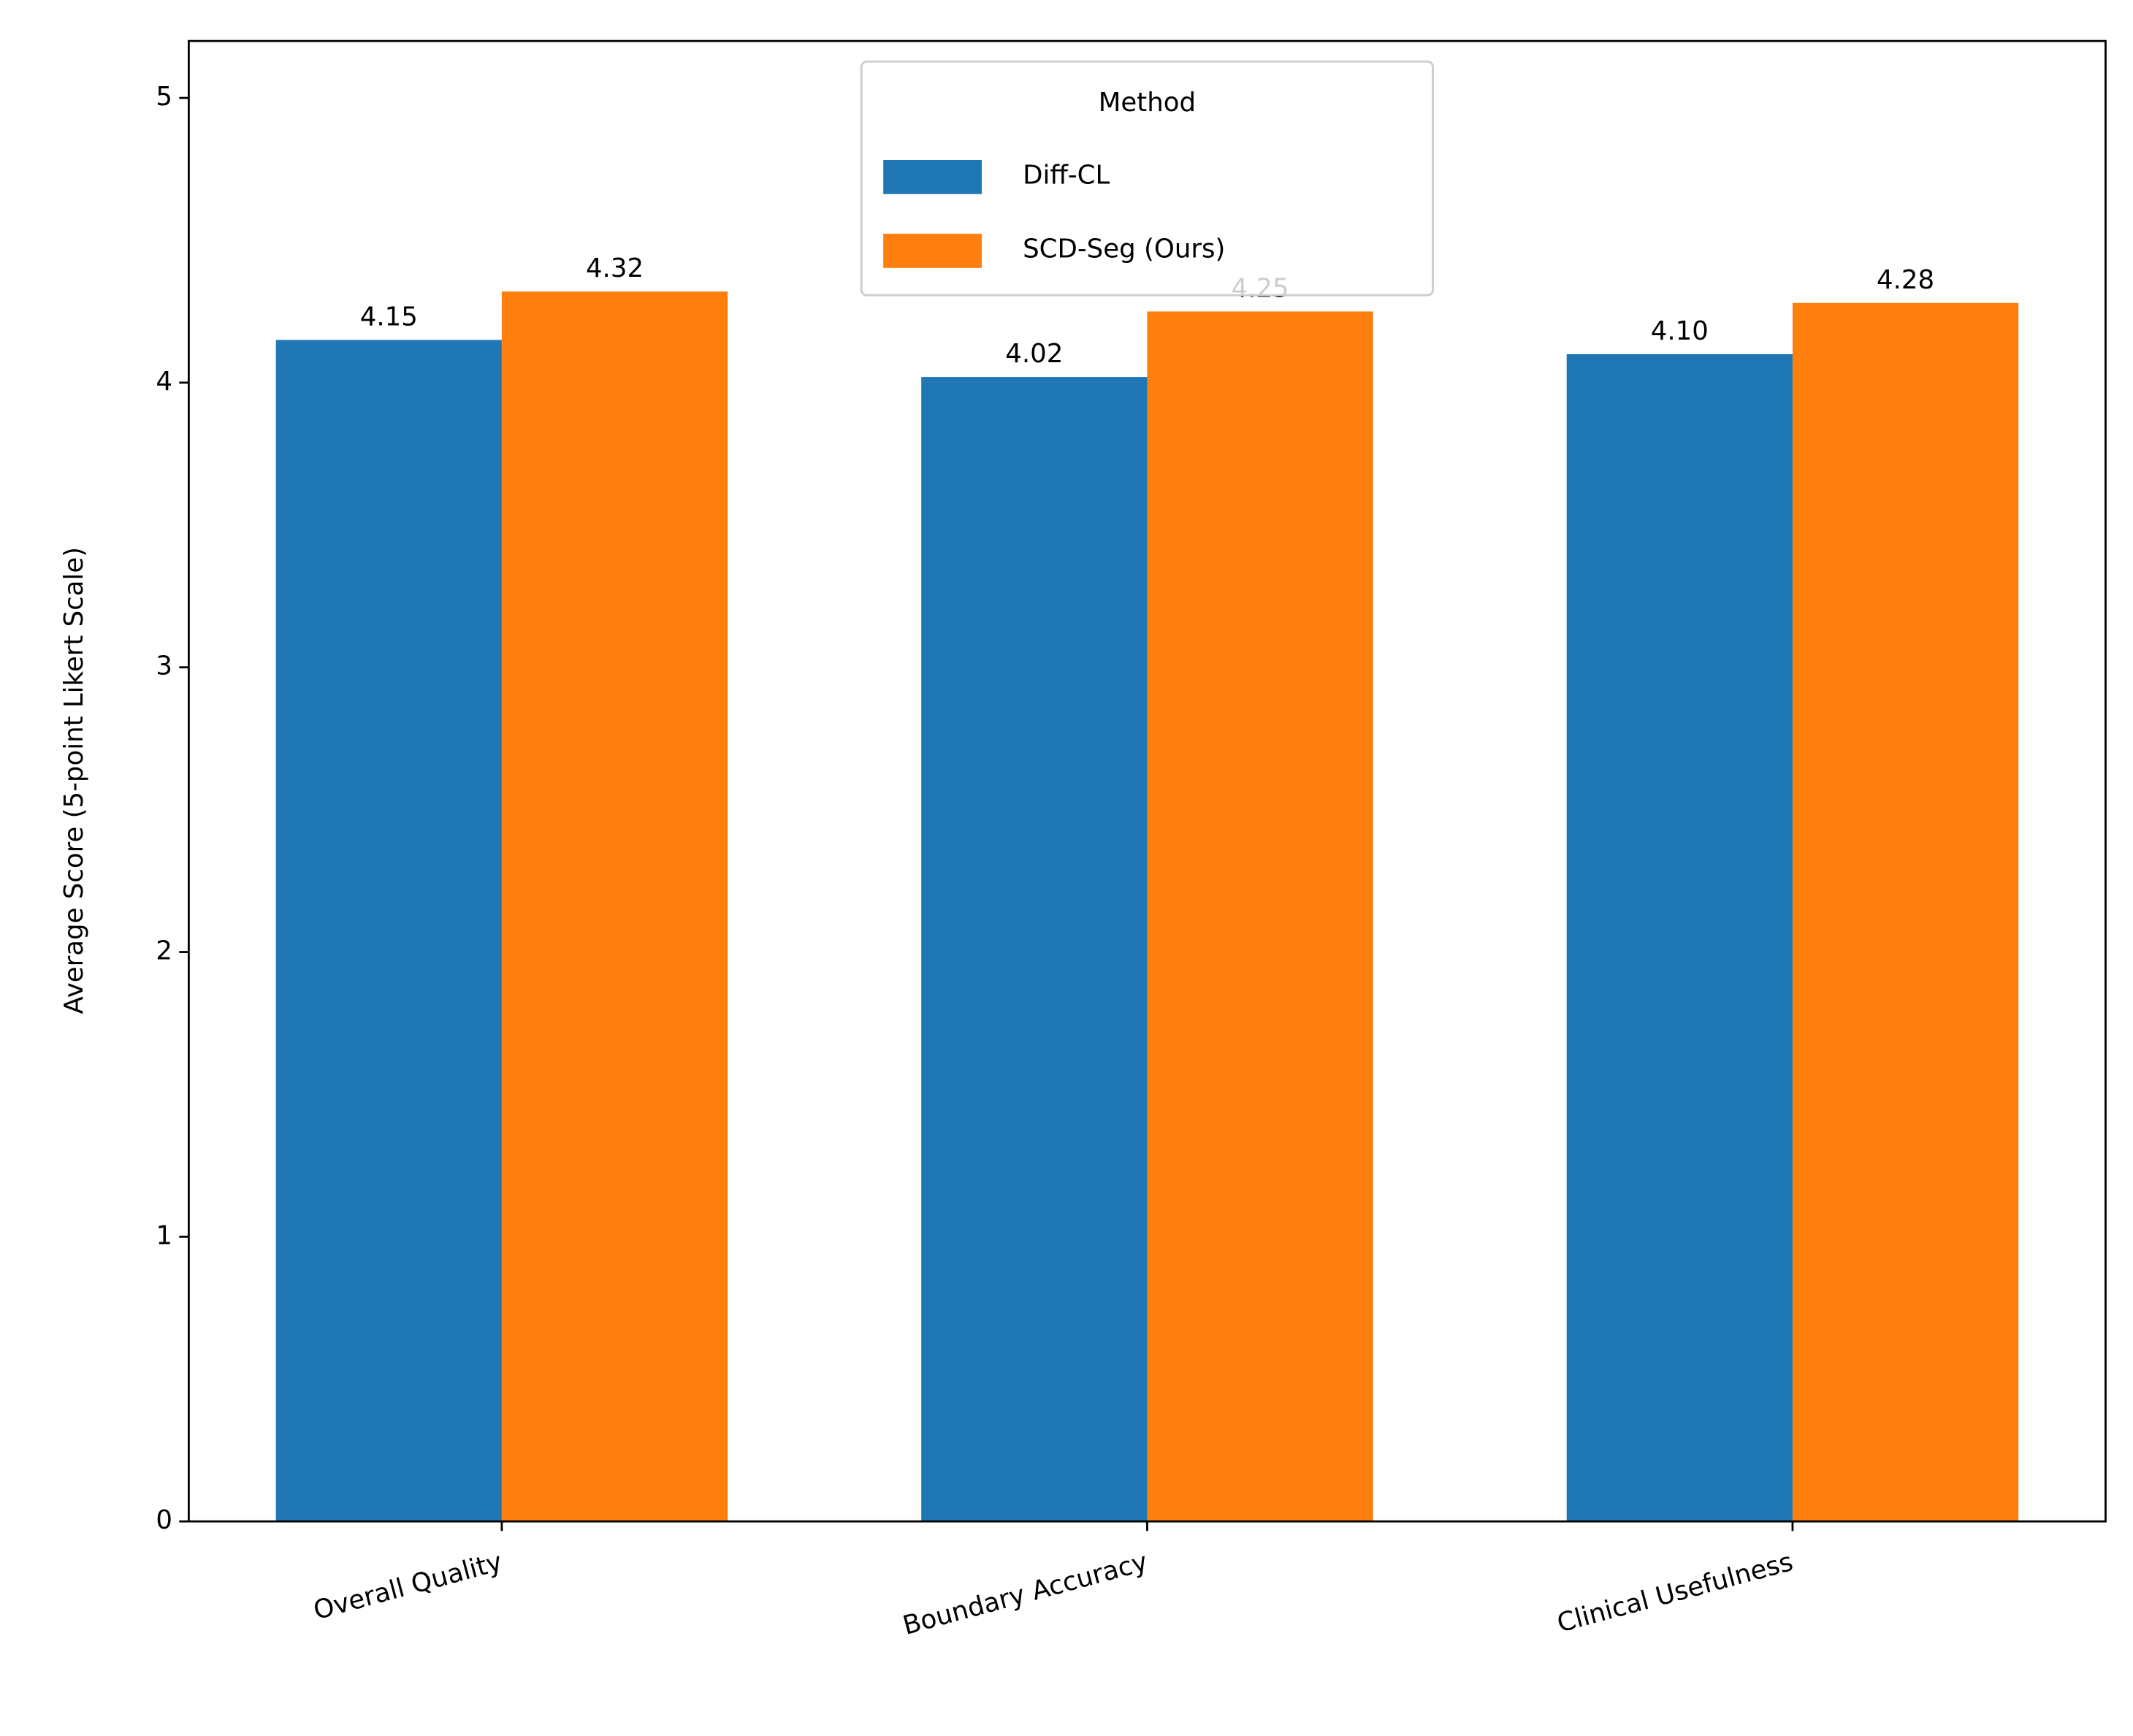 Image resolution: width=2133 pixels, height=1736 pixels. I want to click on y-tick-label: 2, so click(164, 951).